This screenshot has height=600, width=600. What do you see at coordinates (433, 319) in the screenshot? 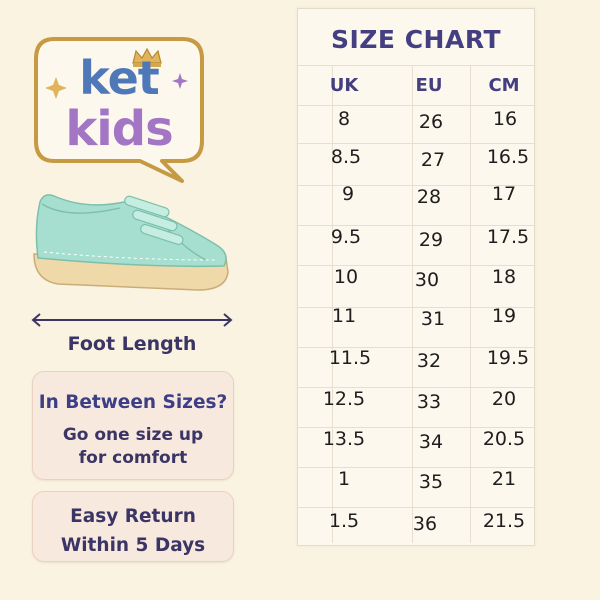
I see `size-cell-eu: 31` at bounding box center [433, 319].